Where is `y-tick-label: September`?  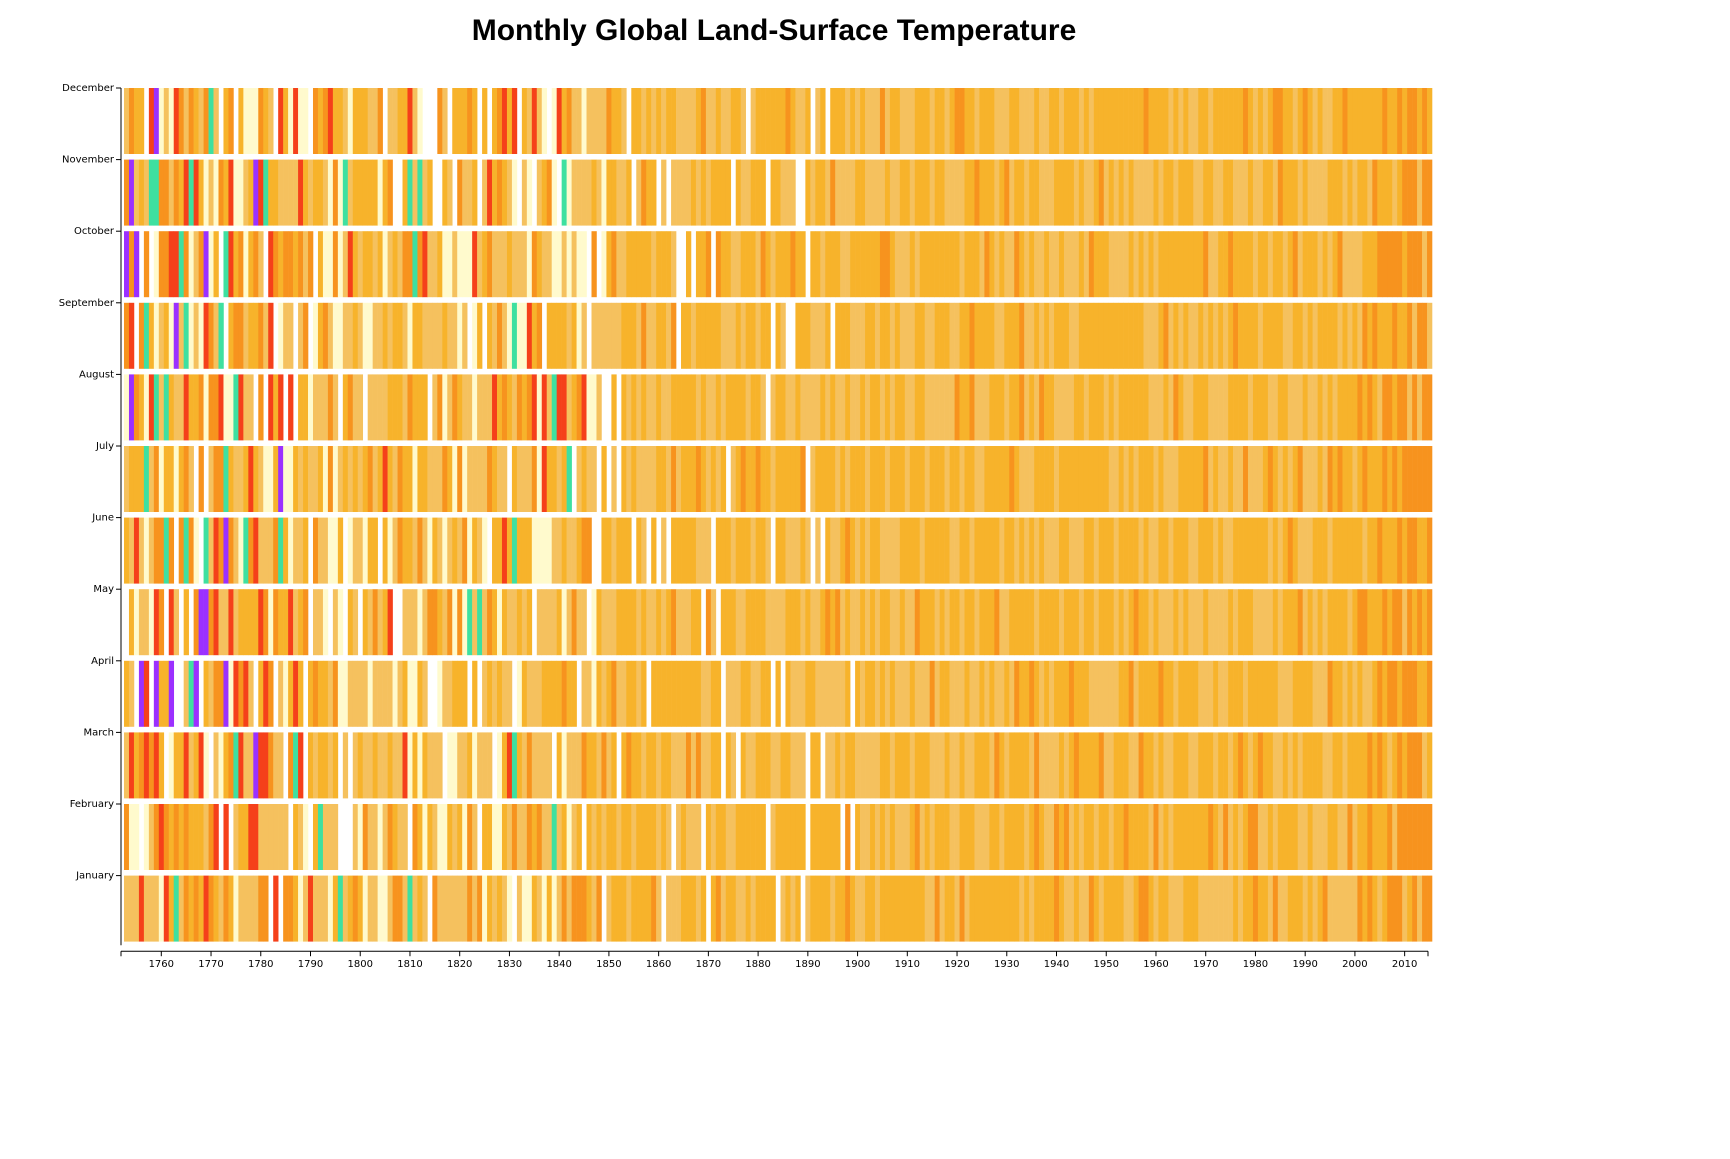
y-tick-label: September is located at coordinates (87, 303).